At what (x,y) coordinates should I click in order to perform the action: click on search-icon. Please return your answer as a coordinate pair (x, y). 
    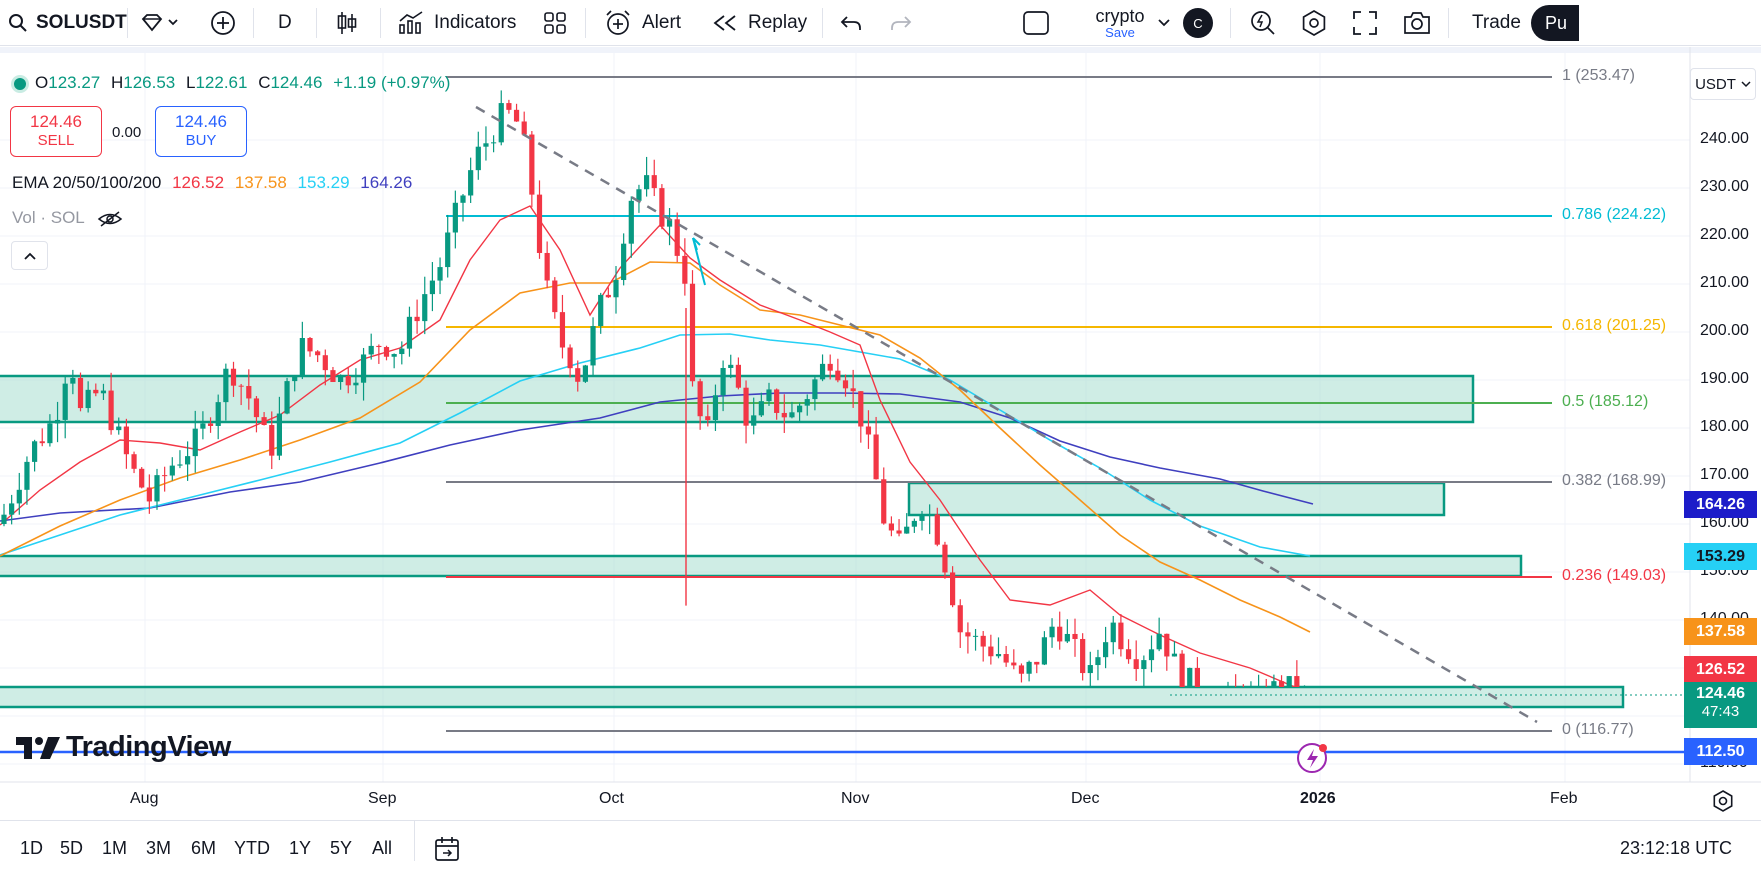
    Looking at the image, I should click on (18, 23).